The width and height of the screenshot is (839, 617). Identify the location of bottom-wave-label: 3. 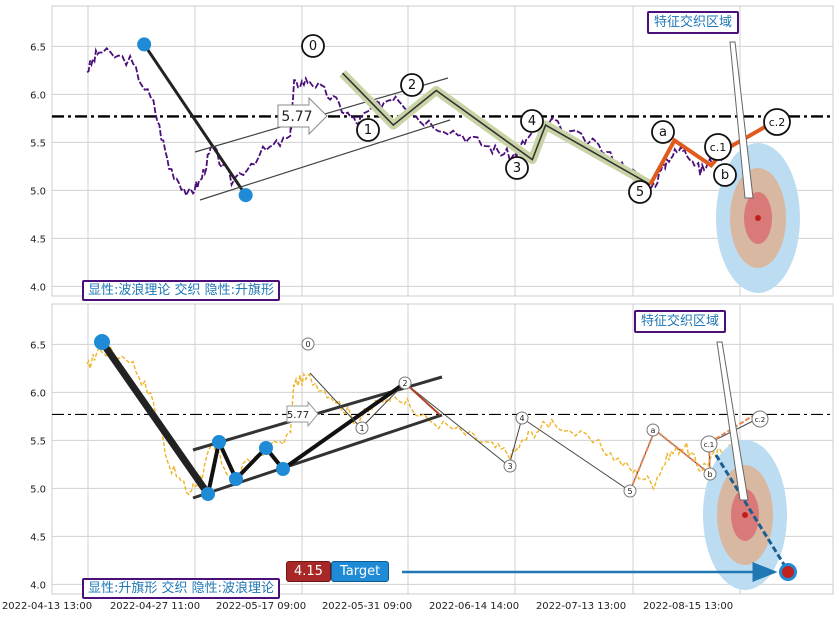
(509, 466).